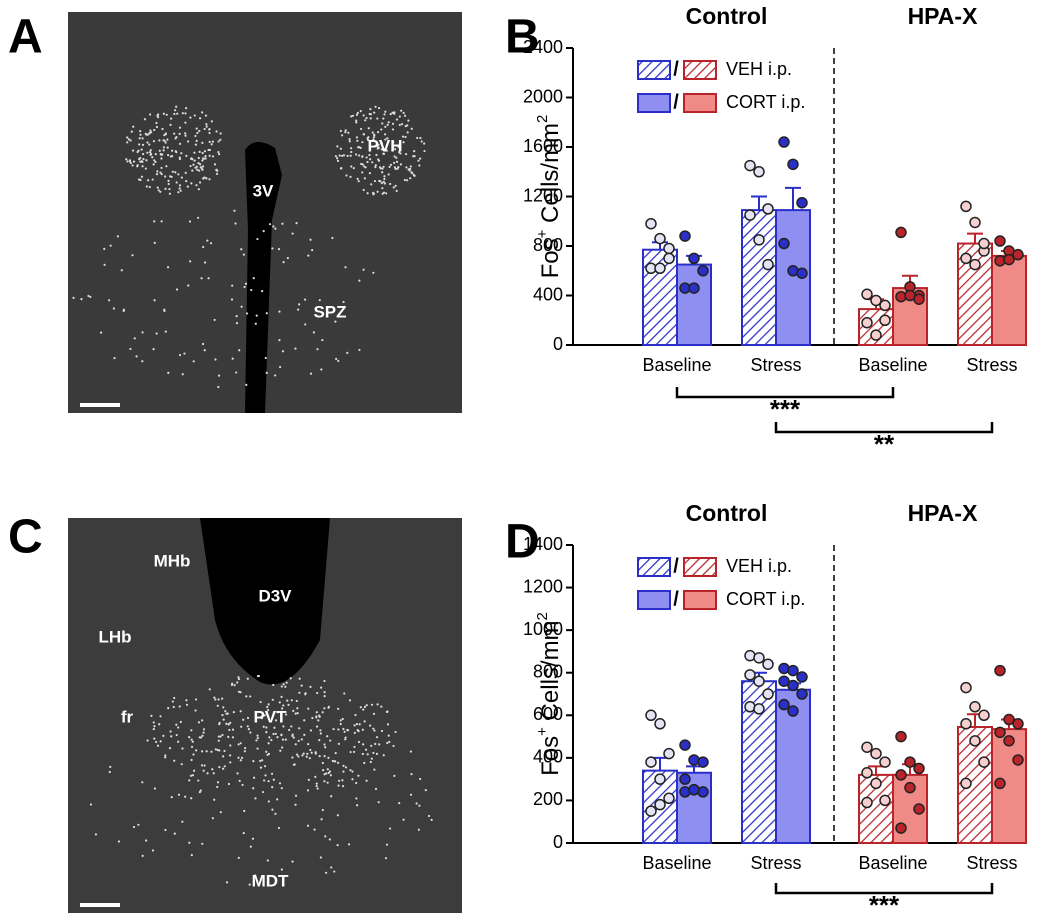 This screenshot has width=1050, height=921. Describe the element at coordinates (727, 513) in the screenshot. I see `group-header: Control` at that location.